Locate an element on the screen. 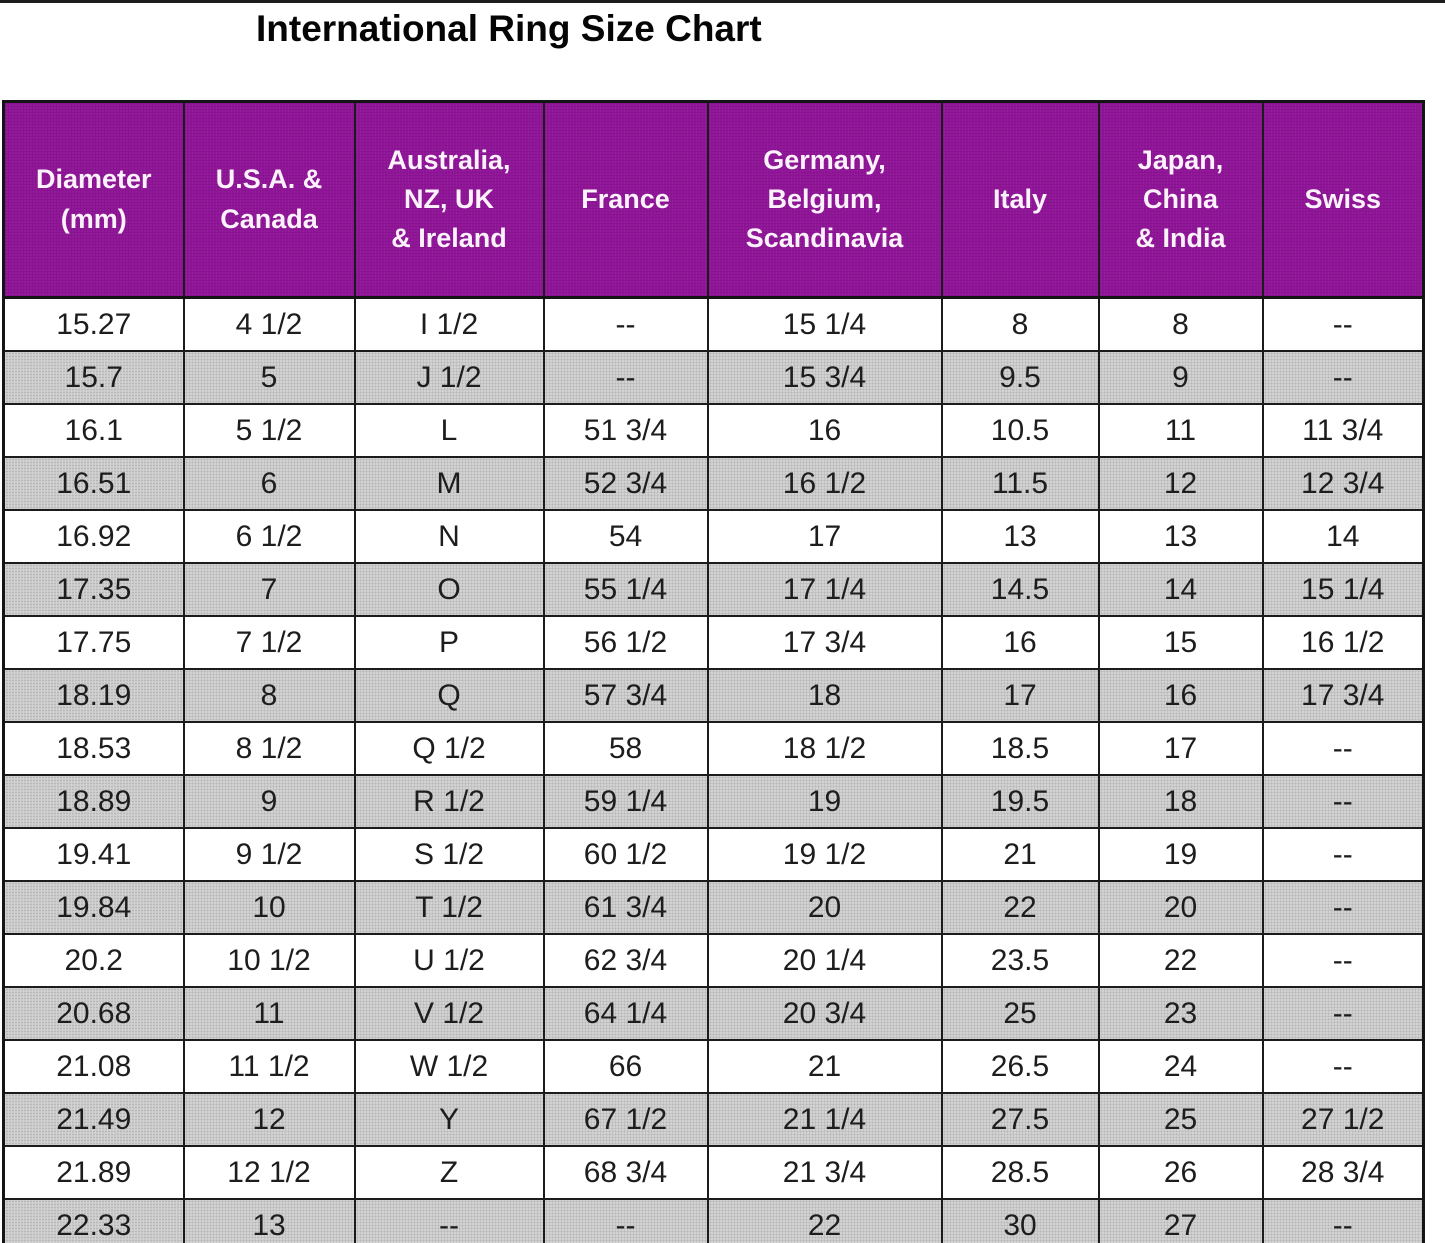  table-cell: 7 is located at coordinates (269, 589).